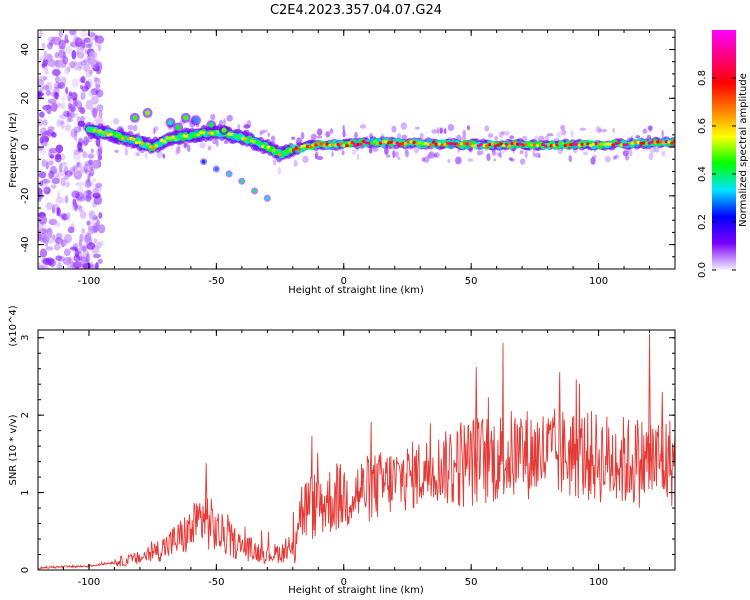  Describe the element at coordinates (170, 123) in the screenshot. I see `spectrogram-blob` at that location.